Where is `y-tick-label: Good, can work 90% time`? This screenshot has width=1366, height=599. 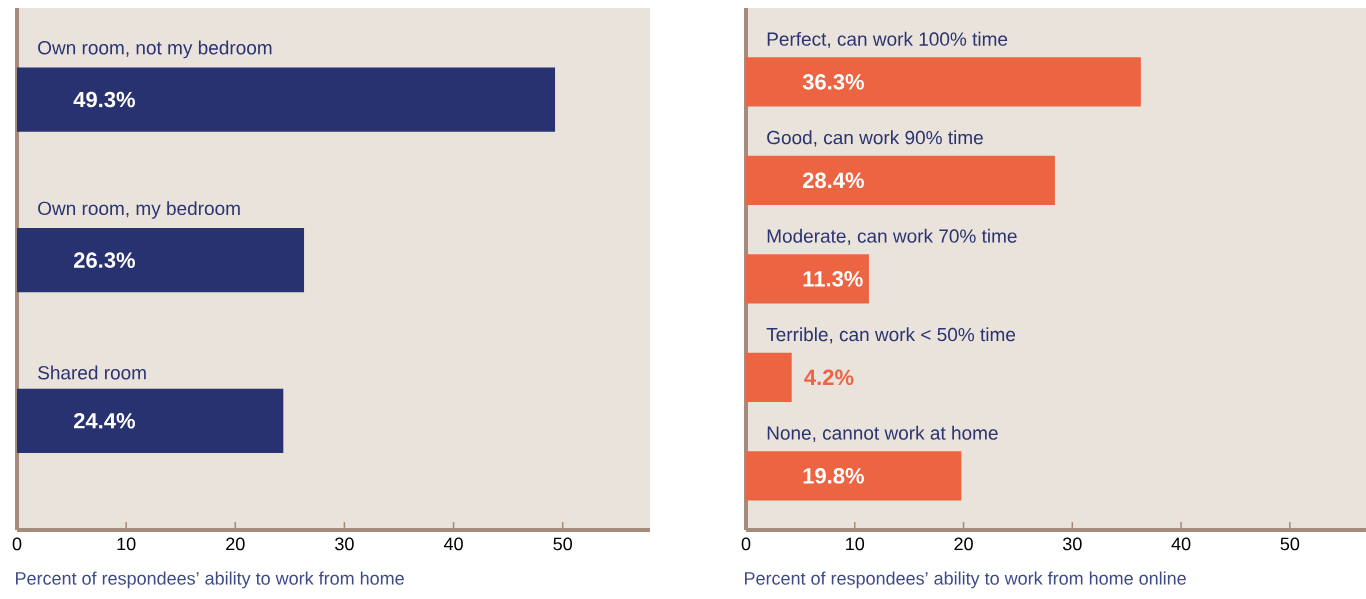 y-tick-label: Good, can work 90% time is located at coordinates (875, 138).